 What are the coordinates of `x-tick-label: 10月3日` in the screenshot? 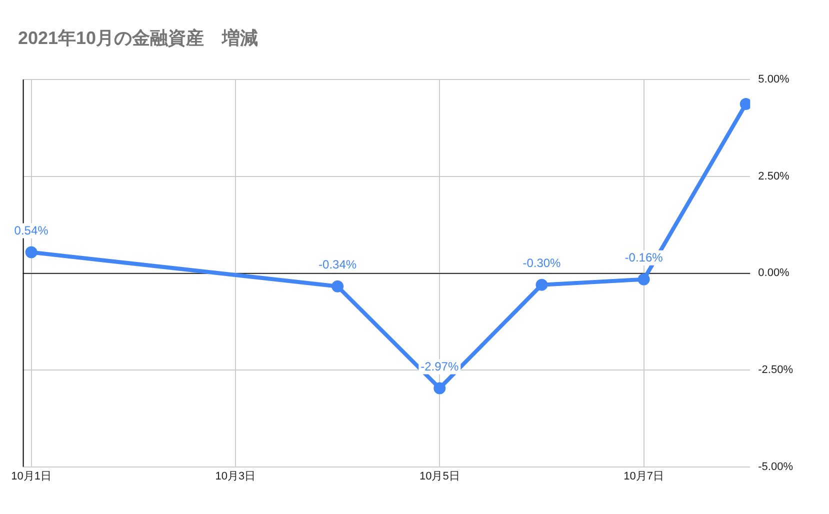 It's located at (235, 476).